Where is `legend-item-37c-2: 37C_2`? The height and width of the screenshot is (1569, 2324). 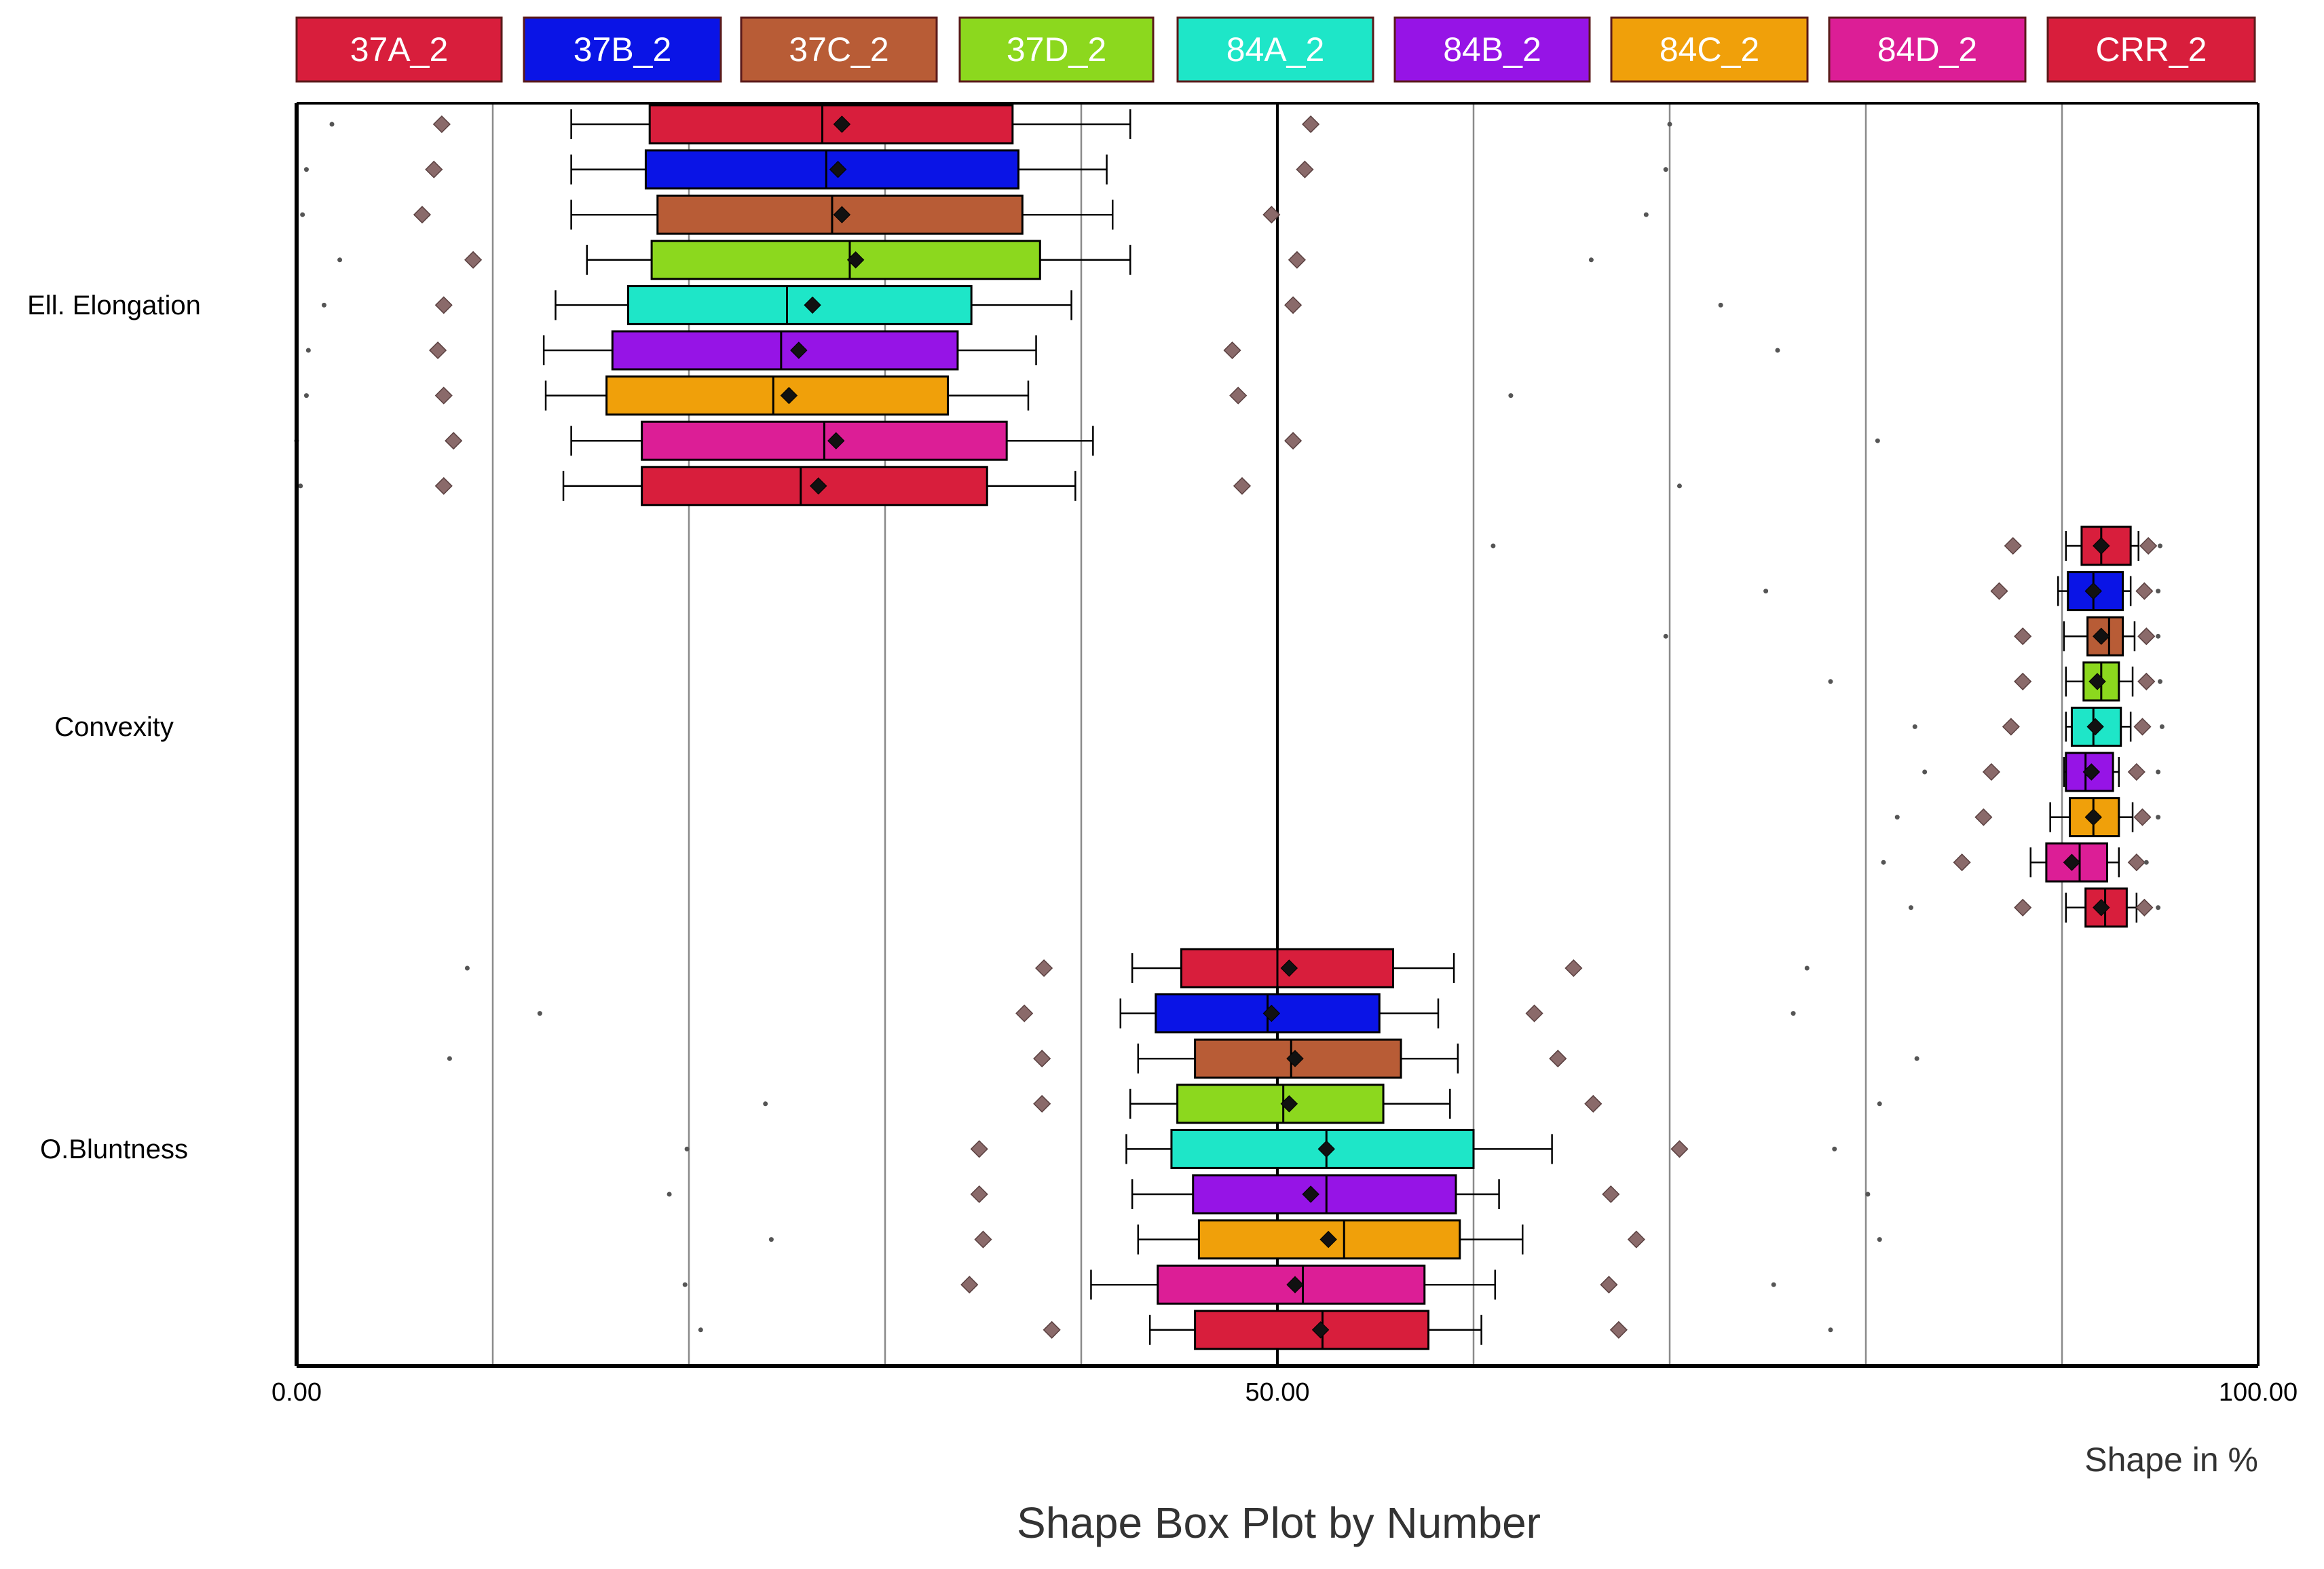
legend-item-37c-2: 37C_2 is located at coordinates (839, 49).